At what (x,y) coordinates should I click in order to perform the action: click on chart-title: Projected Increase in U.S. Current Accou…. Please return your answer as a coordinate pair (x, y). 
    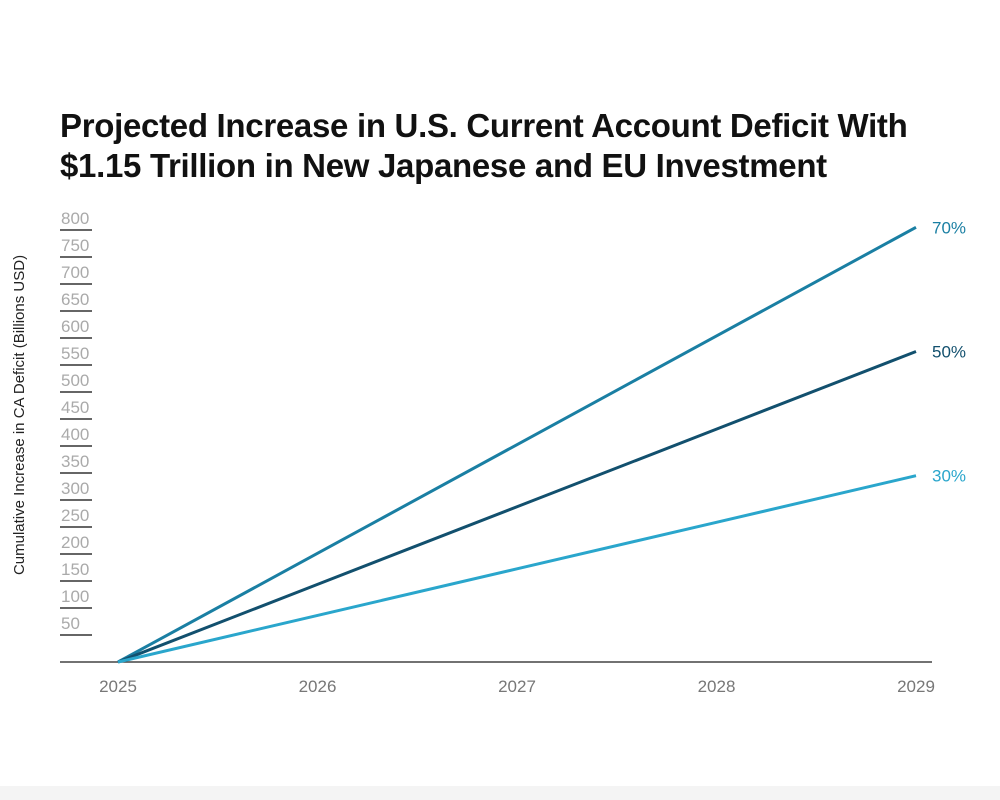
    Looking at the image, I should click on (484, 145).